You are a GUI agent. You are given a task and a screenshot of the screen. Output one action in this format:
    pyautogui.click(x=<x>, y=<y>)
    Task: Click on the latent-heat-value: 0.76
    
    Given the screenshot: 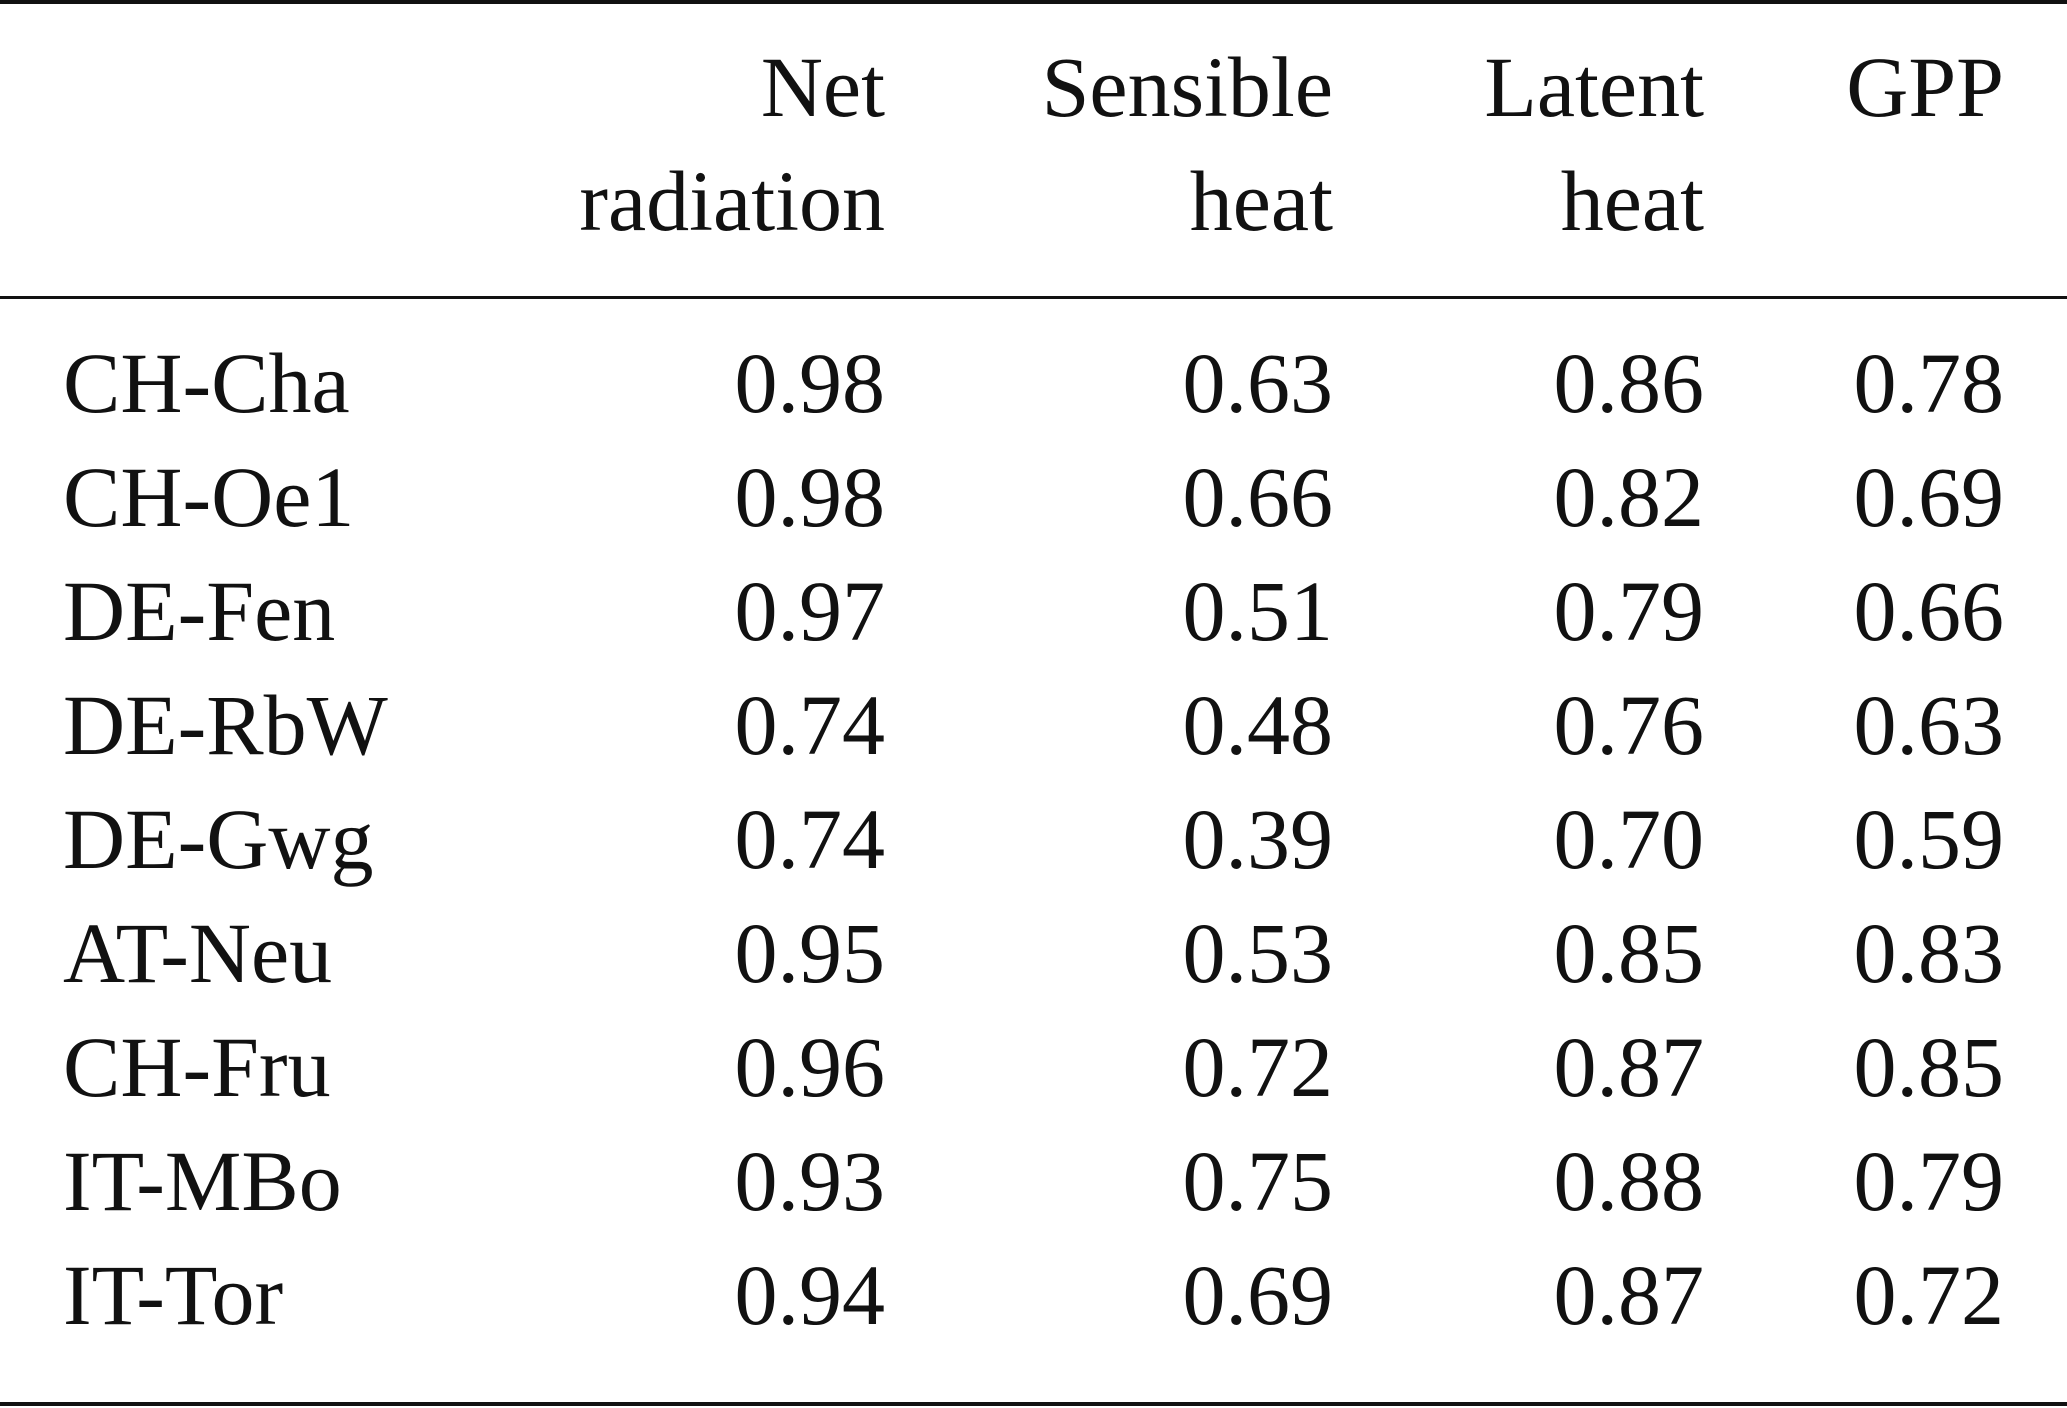 What is the action you would take?
    pyautogui.click(x=1629, y=725)
    